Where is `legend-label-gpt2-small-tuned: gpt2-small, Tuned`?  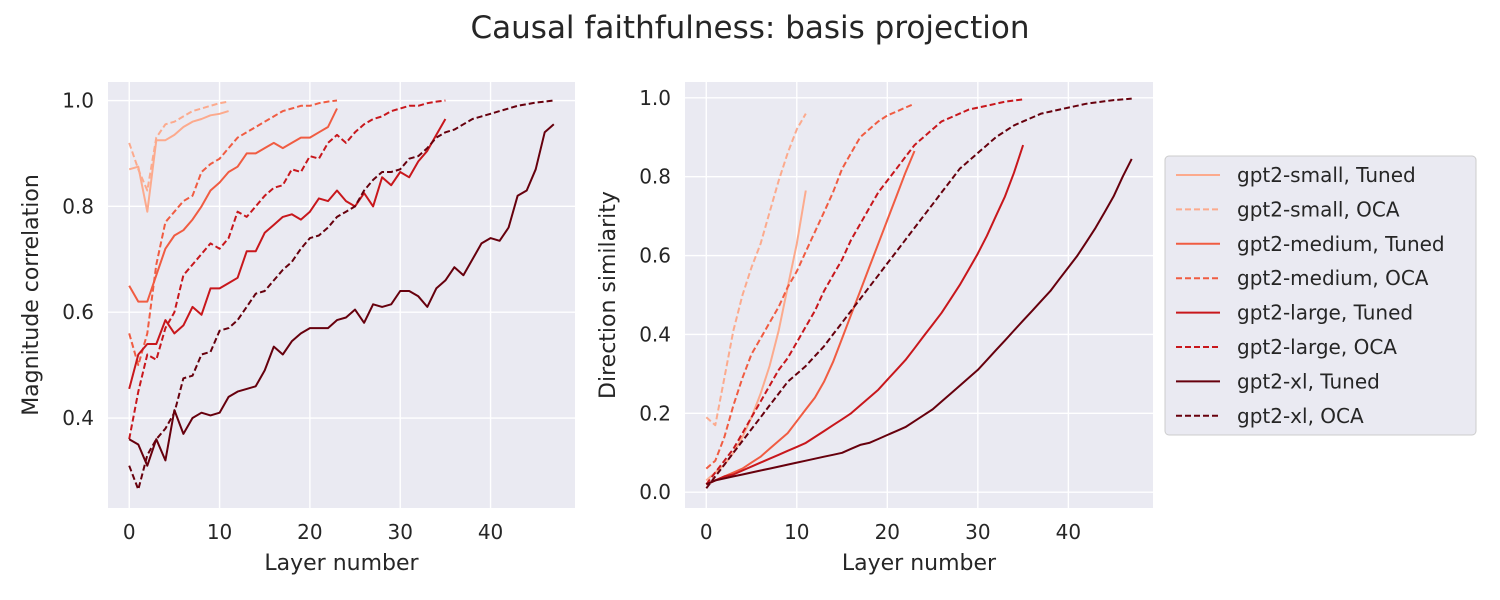 legend-label-gpt2-small-tuned: gpt2-small, Tuned is located at coordinates (1326, 175).